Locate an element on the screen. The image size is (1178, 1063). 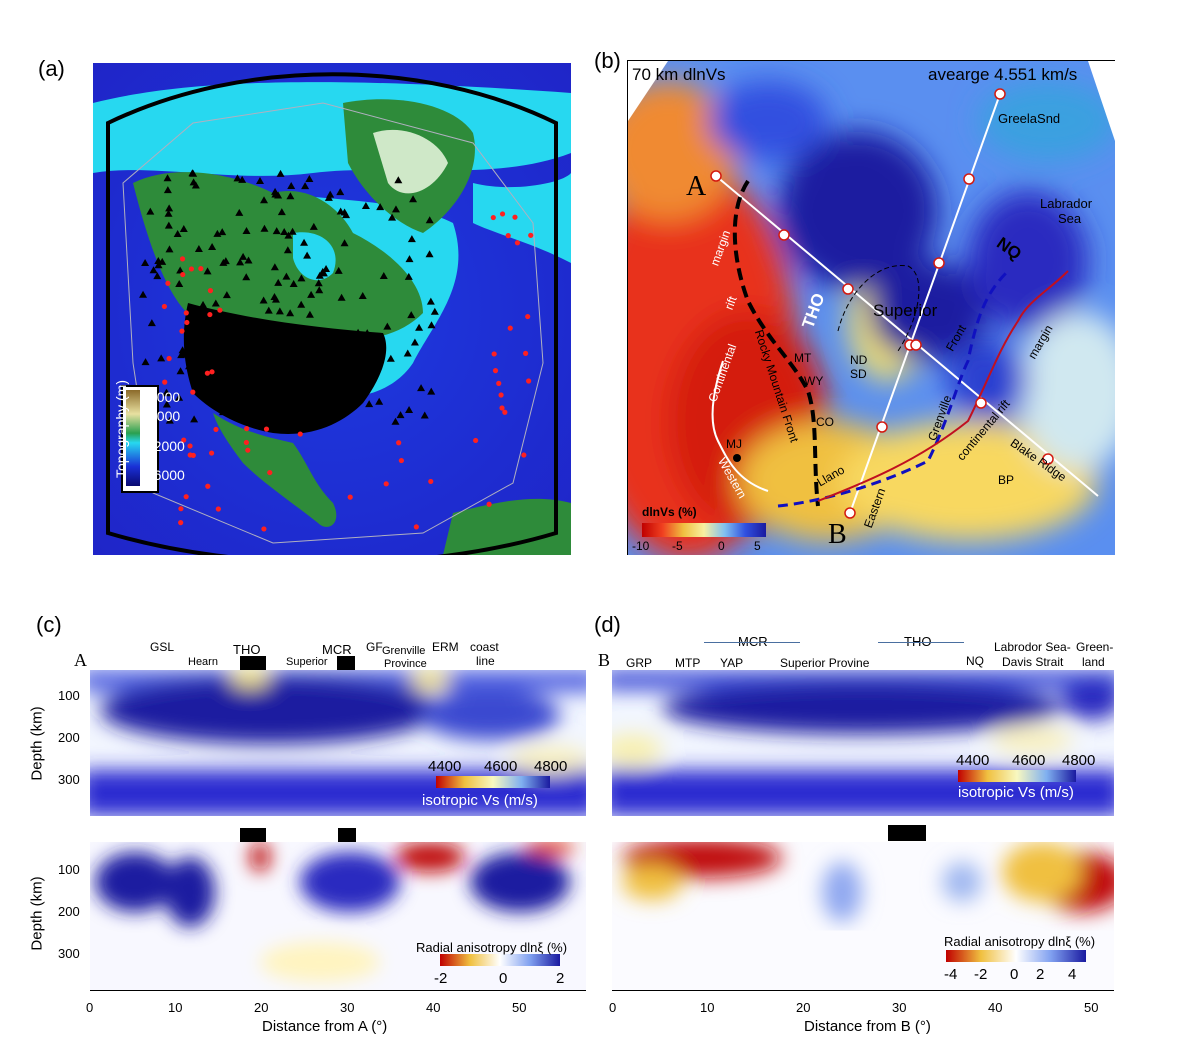
vs-colorbar-d-tick-2: 4600 is located at coordinates (1029, 760).